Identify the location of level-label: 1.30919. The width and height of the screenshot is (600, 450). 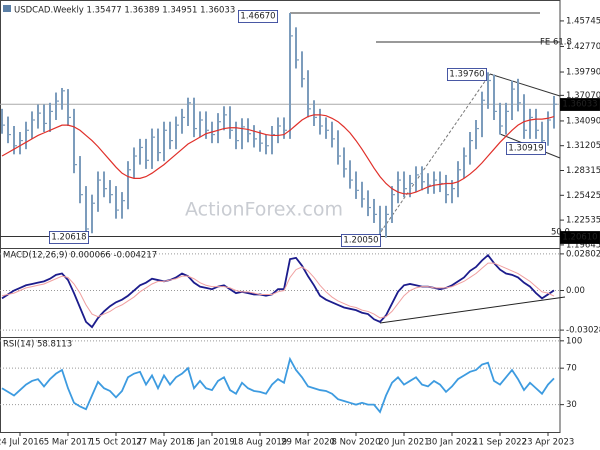
(525, 149).